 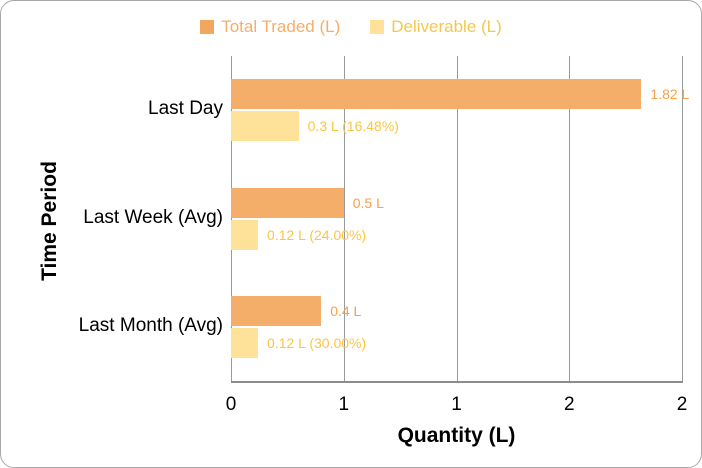 I want to click on x-tick-label: 0, so click(x=231, y=404).